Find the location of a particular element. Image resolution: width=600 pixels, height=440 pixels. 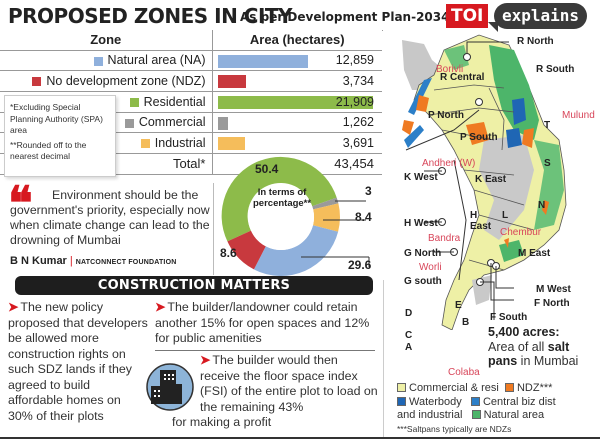

zone-label: Industrial is located at coordinates (180, 143).